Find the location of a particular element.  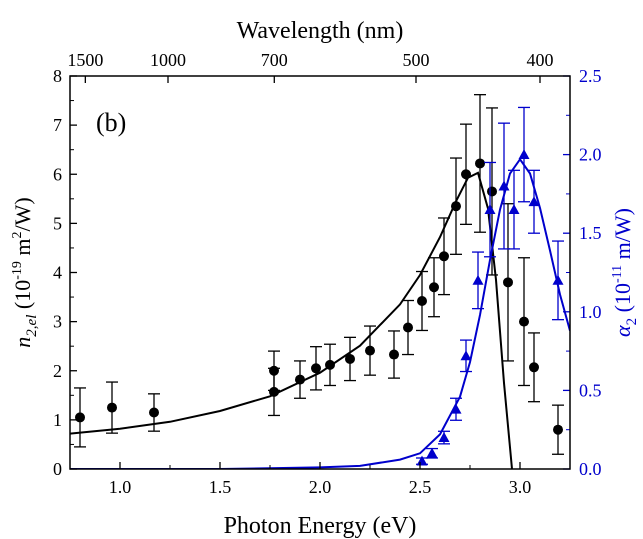

x-axis-tick-label: 2.5 is located at coordinates (420, 487).